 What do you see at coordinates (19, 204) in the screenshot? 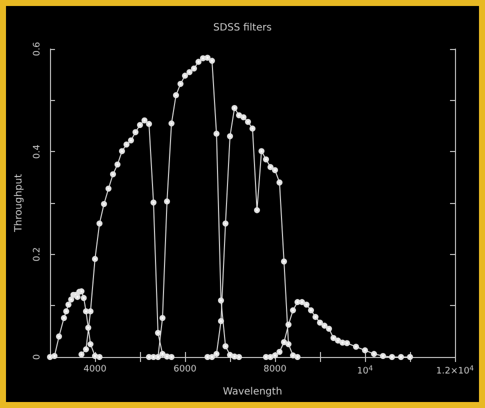
I see `y-axis-title: Throughput` at bounding box center [19, 204].